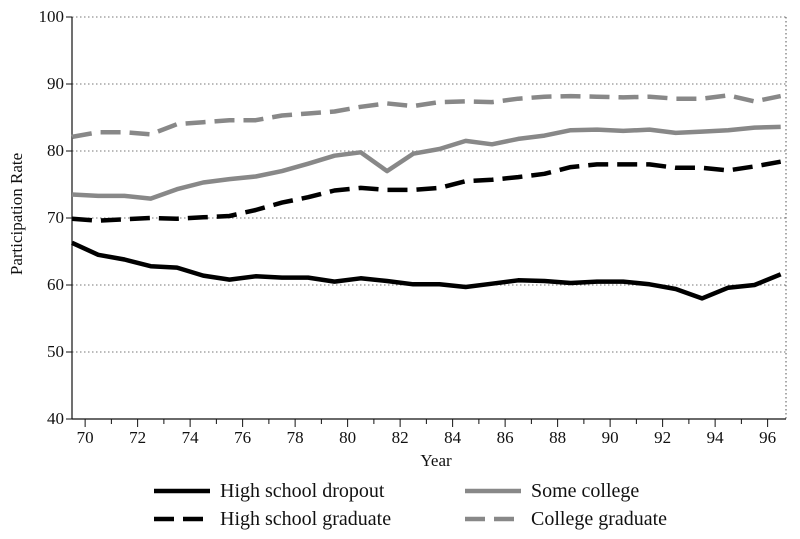 The height and width of the screenshot is (539, 800). What do you see at coordinates (305, 519) in the screenshot?
I see `legend-label: High school graduate` at bounding box center [305, 519].